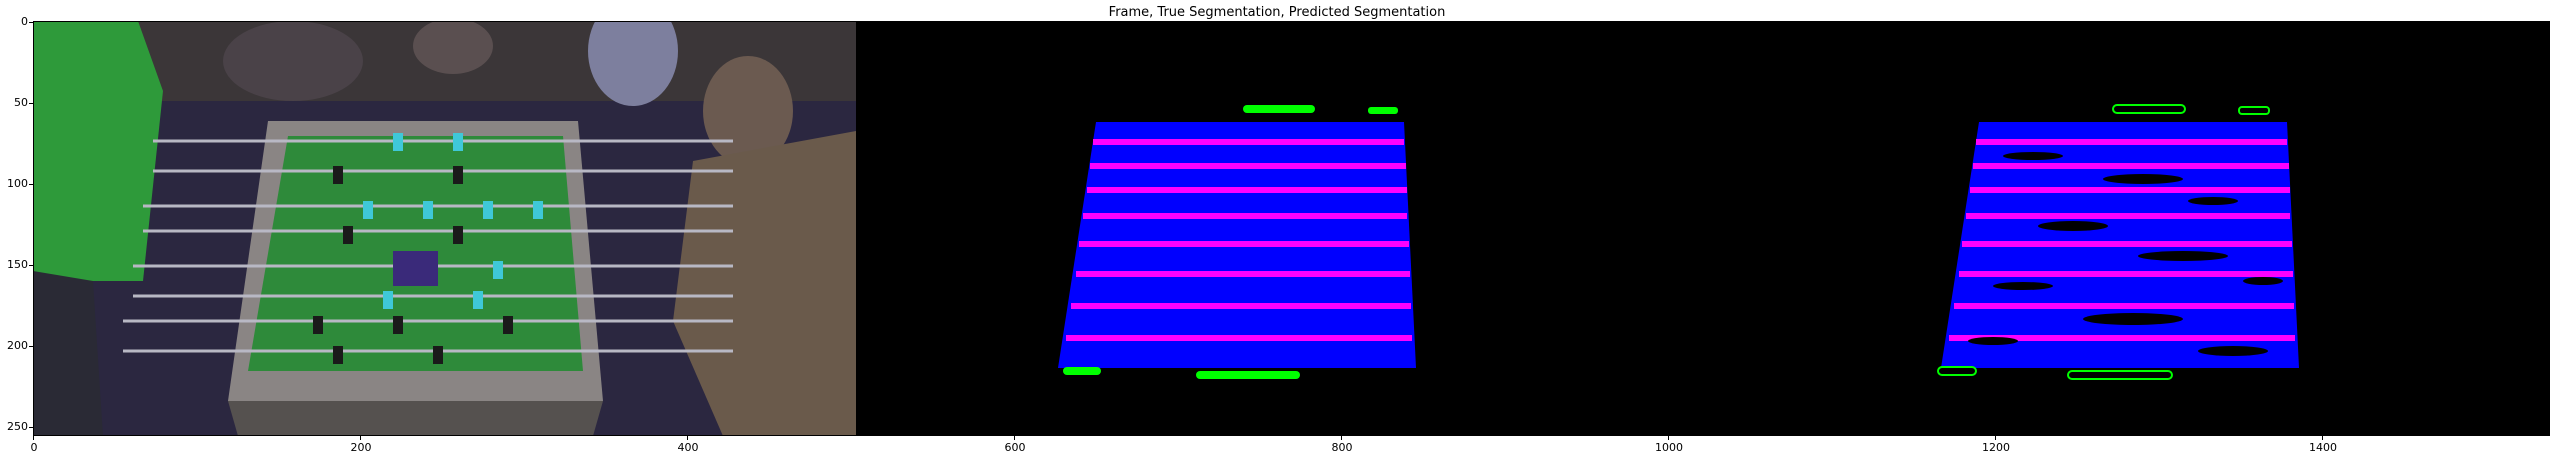 The image size is (2554, 465). What do you see at coordinates (1996, 447) in the screenshot?
I see `x-tick-label: 1200` at bounding box center [1996, 447].